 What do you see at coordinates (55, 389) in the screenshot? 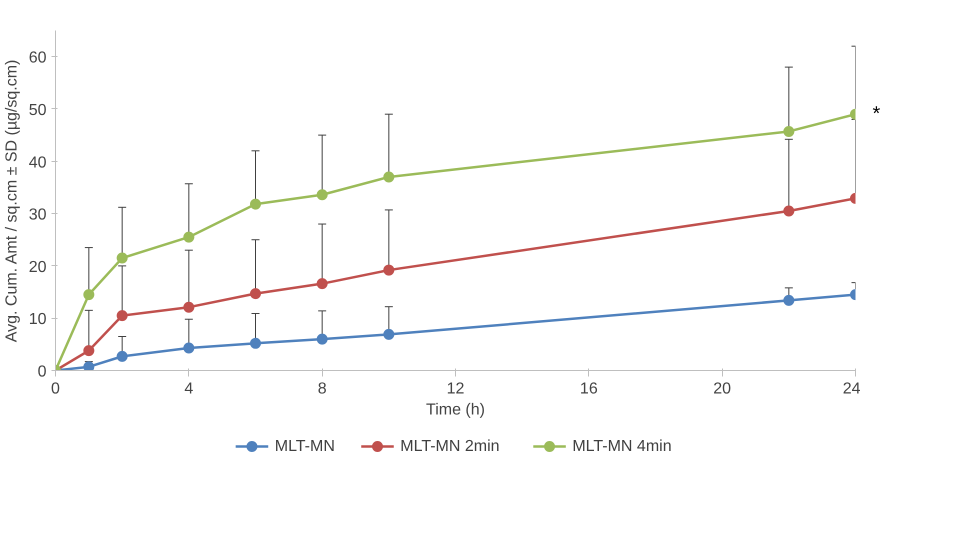
I see `x-tick-label: 0` at bounding box center [55, 389].